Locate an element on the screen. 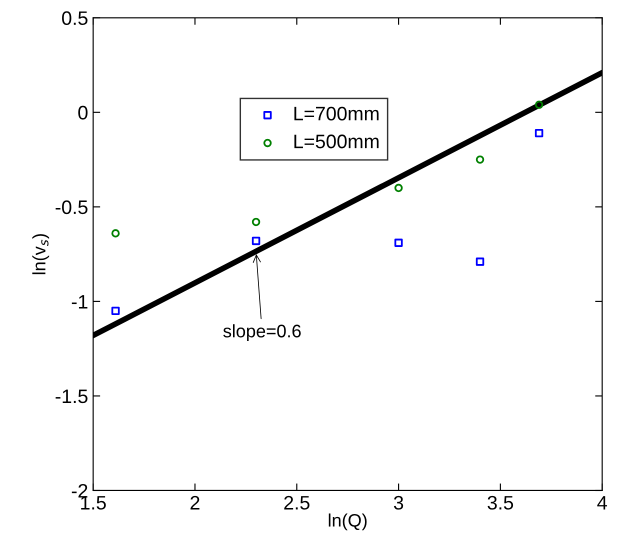  x-tick-label: 2 is located at coordinates (195, 503).